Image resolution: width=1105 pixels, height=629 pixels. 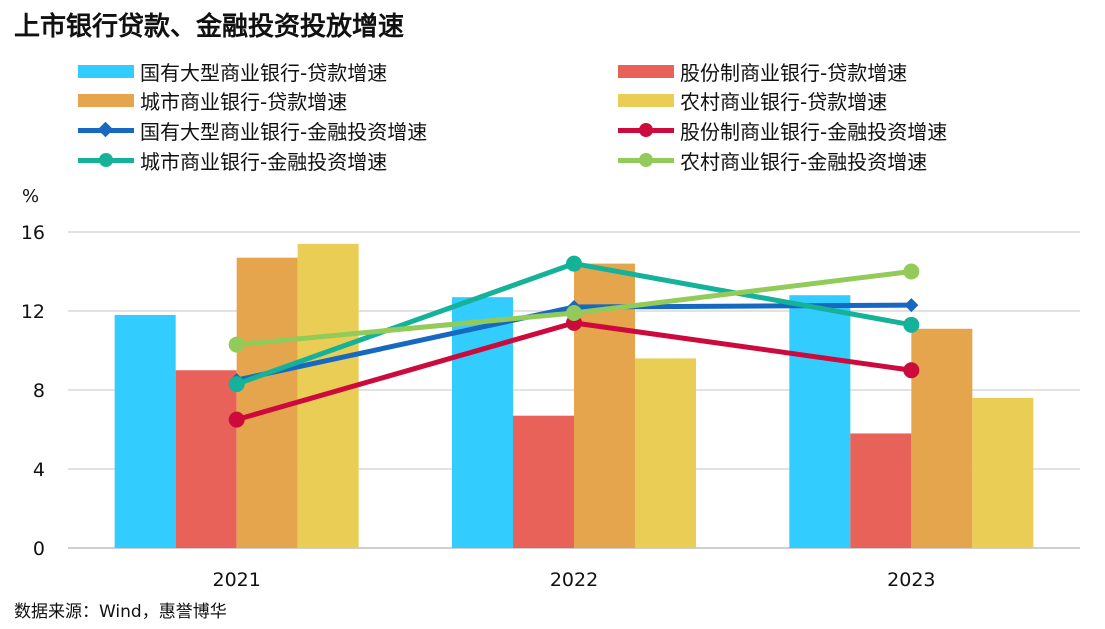 I want to click on y-tick-label: 8, so click(x=39, y=391).